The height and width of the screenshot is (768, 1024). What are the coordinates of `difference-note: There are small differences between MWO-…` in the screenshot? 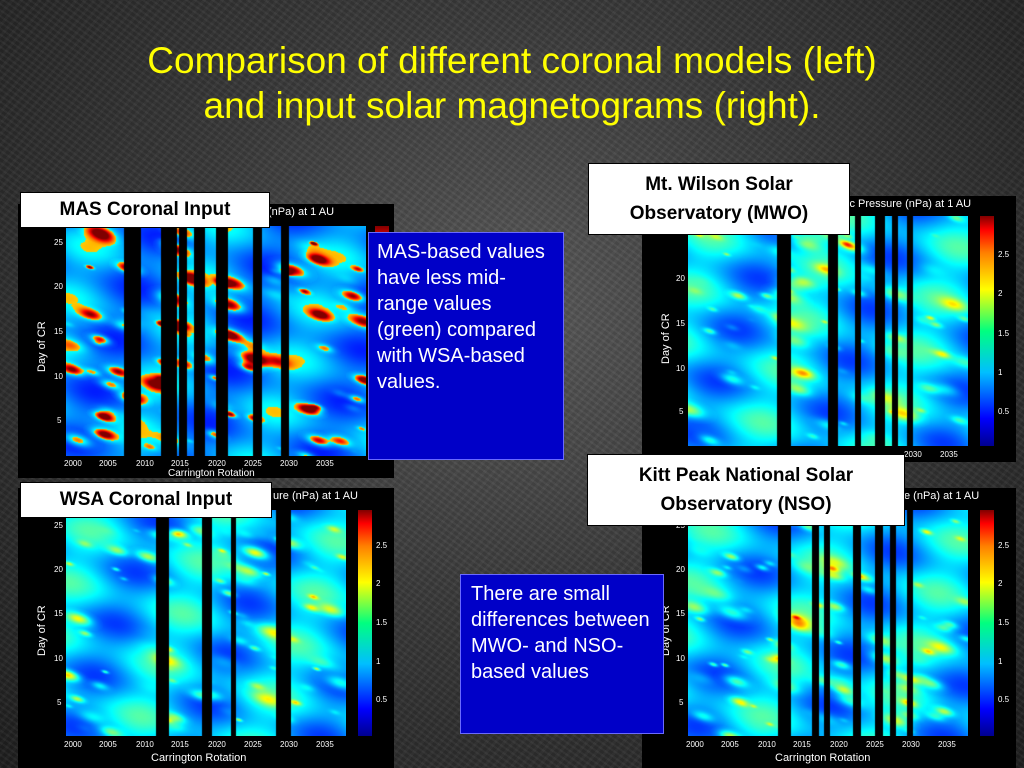 It's located at (562, 654).